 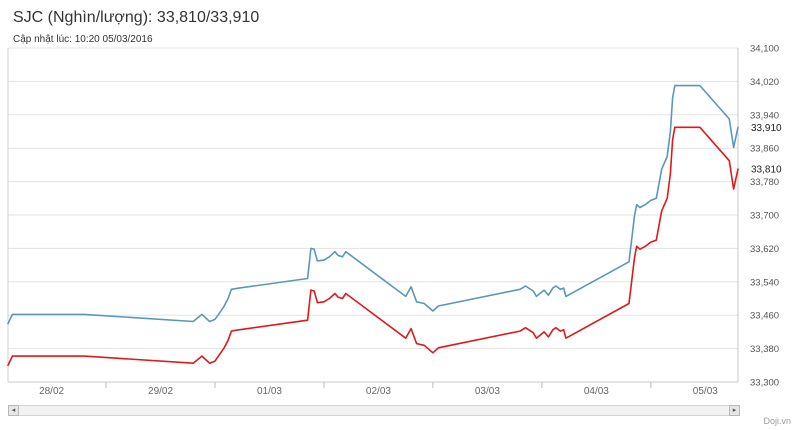 What do you see at coordinates (705, 391) in the screenshot?
I see `x-tick-label: 05/03` at bounding box center [705, 391].